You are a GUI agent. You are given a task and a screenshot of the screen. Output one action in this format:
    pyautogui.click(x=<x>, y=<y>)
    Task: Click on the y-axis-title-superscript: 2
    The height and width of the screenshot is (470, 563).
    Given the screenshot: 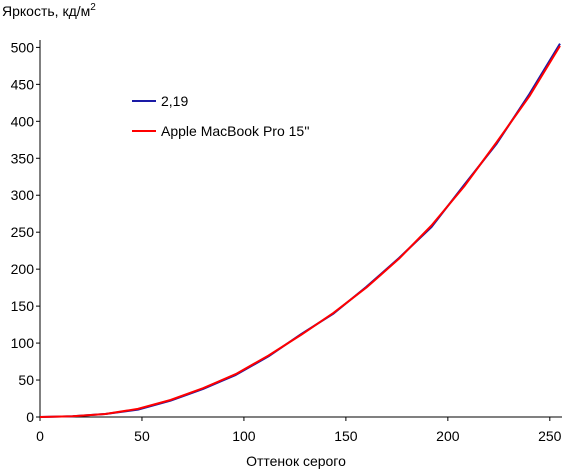 What is the action you would take?
    pyautogui.click(x=93, y=7)
    